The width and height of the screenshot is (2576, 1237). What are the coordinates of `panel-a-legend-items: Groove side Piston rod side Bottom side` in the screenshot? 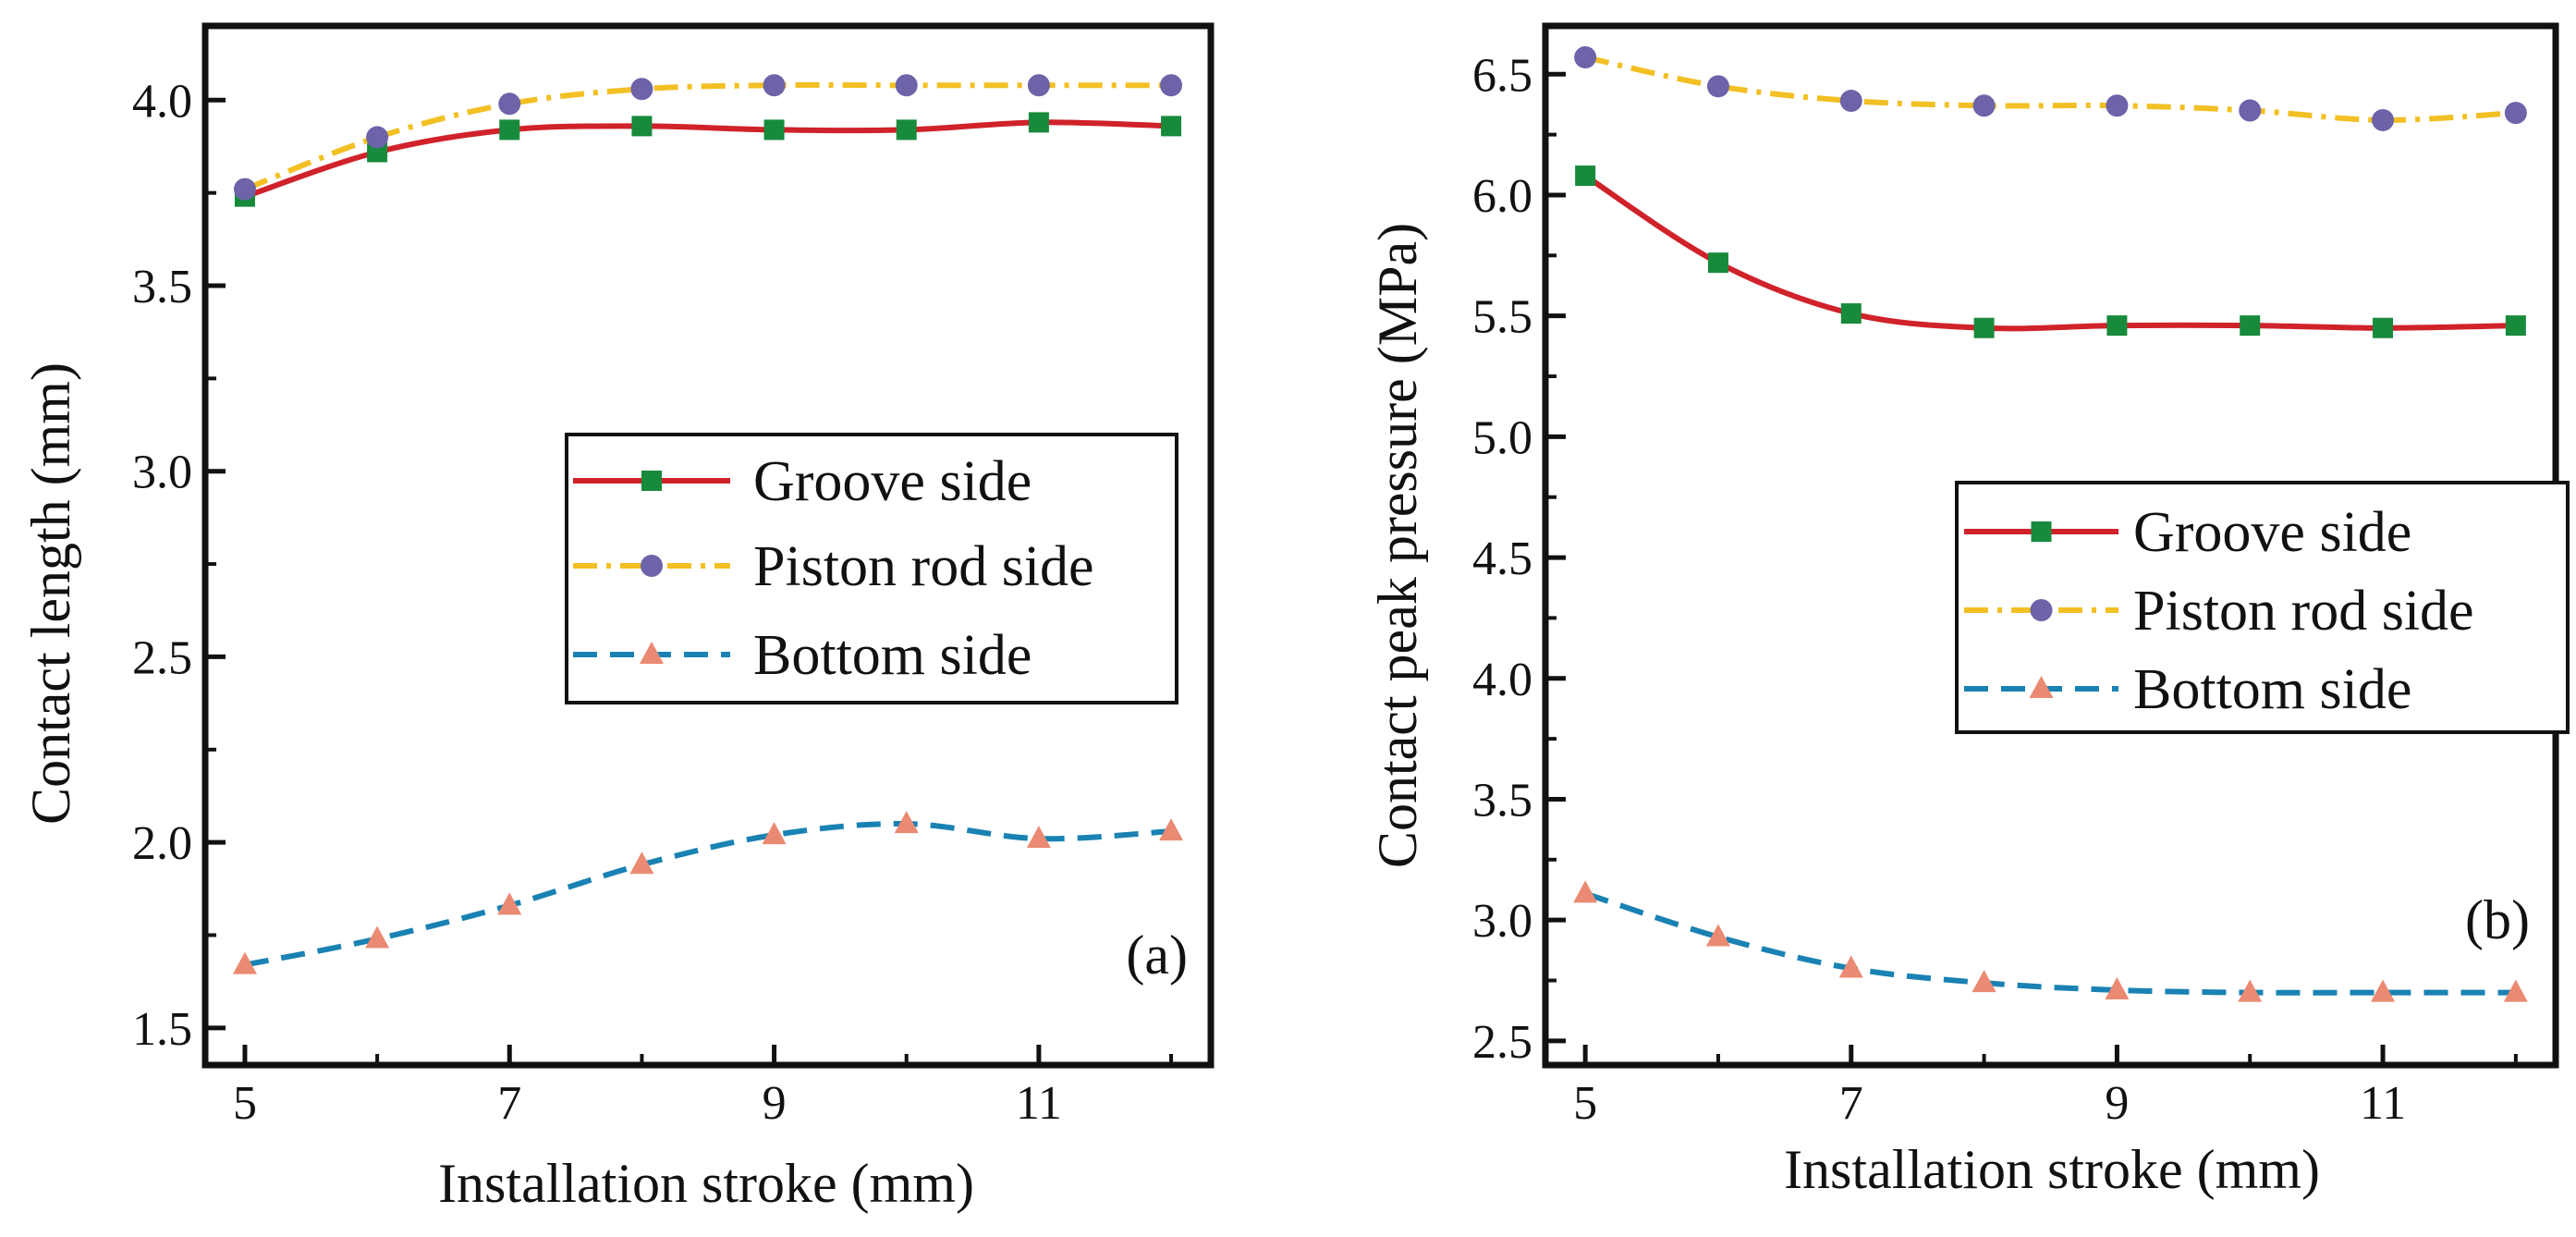 It's located at (833, 569).